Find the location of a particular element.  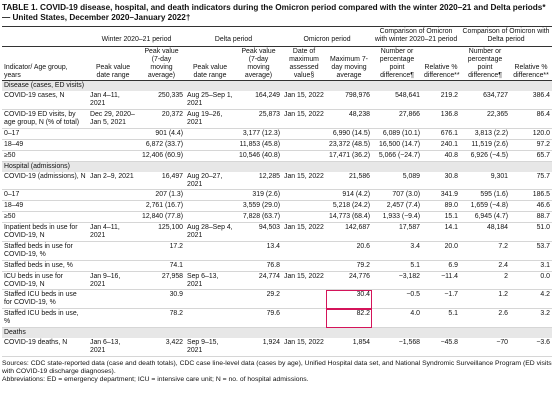

column-header: Number or percentage point difference¶ is located at coordinates (397, 64).